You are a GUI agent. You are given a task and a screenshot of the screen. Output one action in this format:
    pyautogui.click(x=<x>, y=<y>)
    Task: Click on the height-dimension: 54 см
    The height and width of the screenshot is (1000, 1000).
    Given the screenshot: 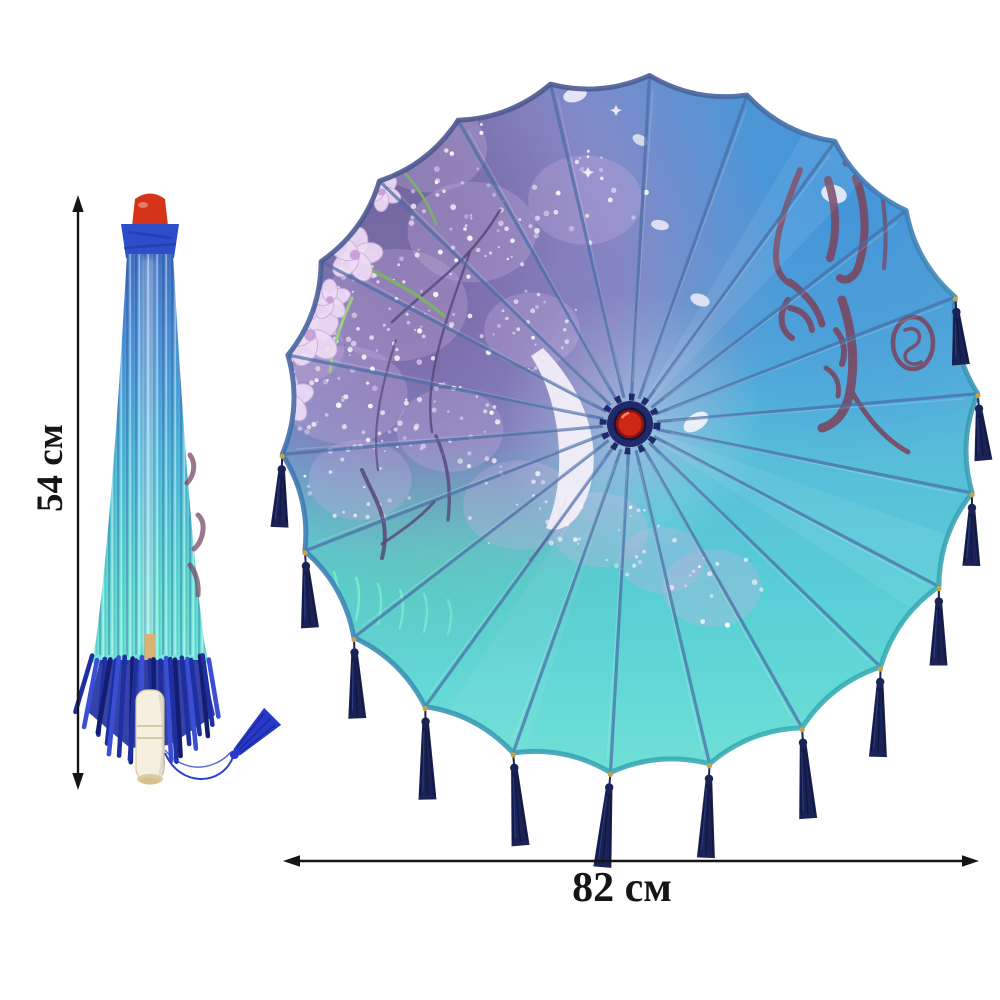 What is the action you would take?
    pyautogui.click(x=57, y=492)
    